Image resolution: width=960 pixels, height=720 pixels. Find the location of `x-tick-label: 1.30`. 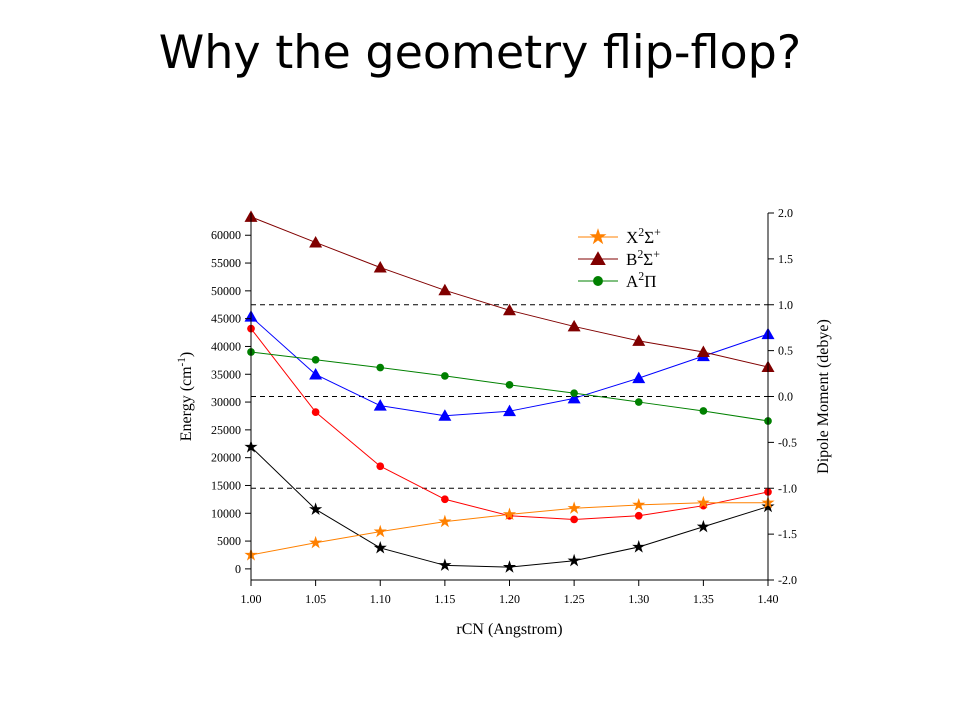

x-tick-label: 1.30 is located at coordinates (639, 599).